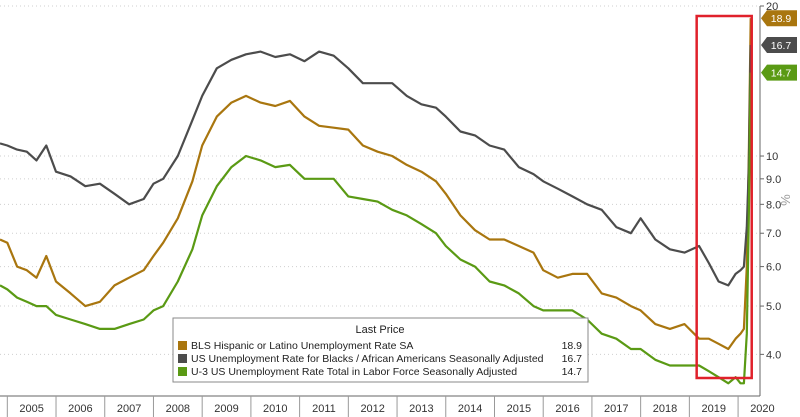 The image size is (800, 417). I want to click on last-value-tag-1: 18.9, so click(779, 18).